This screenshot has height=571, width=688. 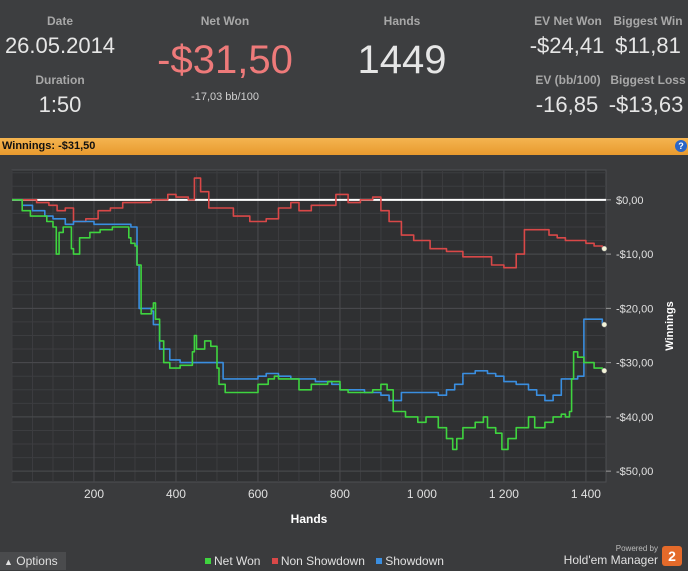 I want to click on y-tick-label: $0,00, so click(x=630, y=201).